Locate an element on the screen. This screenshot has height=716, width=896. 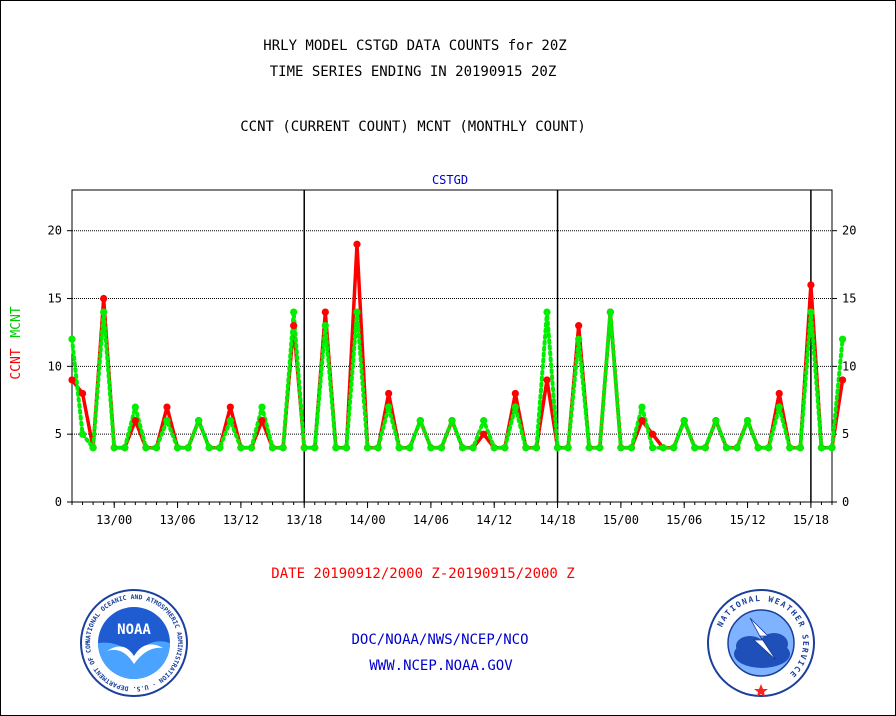
x-tick-label: 15/00 is located at coordinates (621, 520).